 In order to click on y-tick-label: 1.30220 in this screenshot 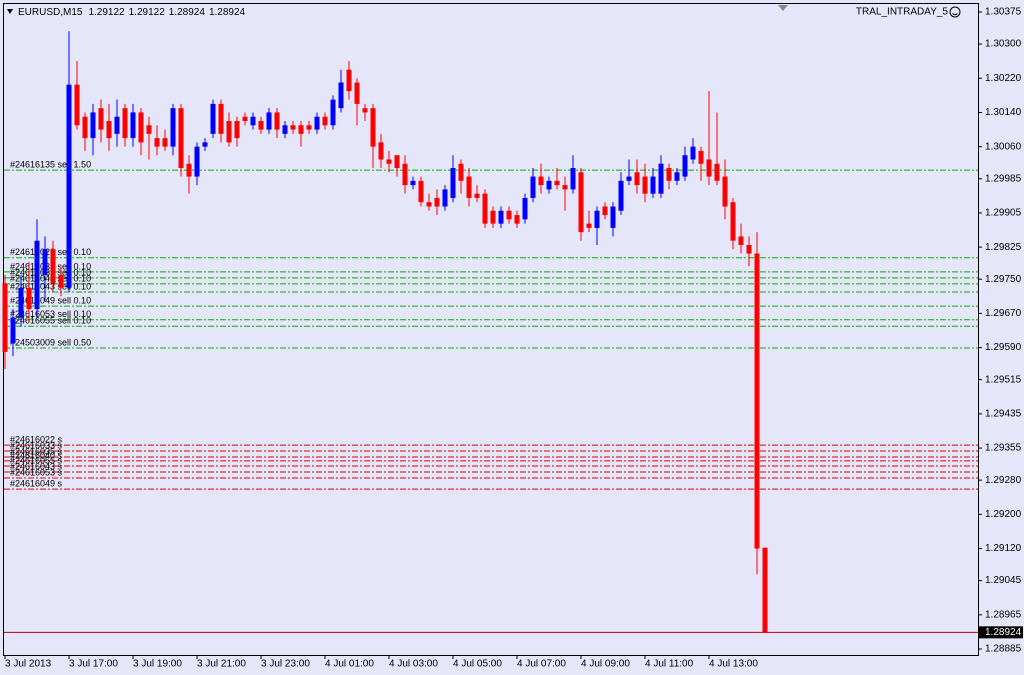, I will do `click(1003, 78)`.